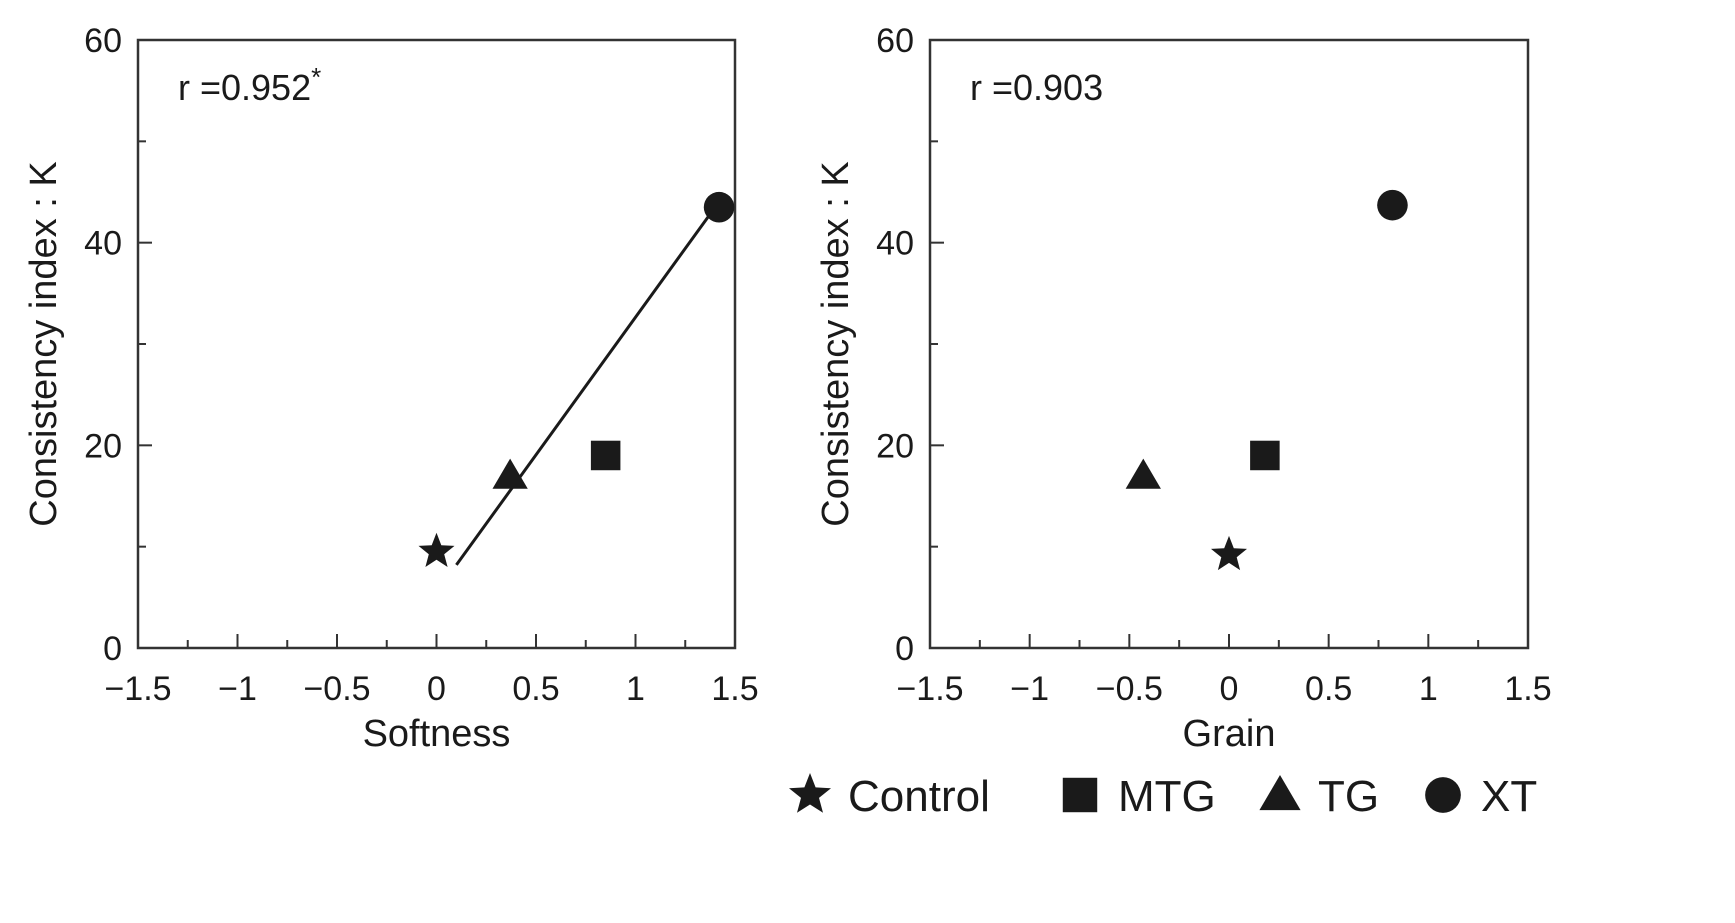 Image resolution: width=1735 pixels, height=923 pixels. I want to click on x-axis-label: Softness, so click(437, 734).